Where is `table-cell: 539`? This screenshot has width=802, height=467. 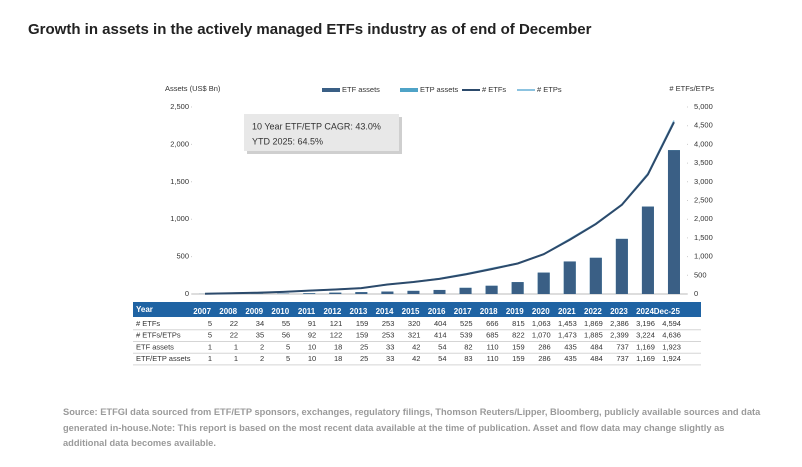
table-cell: 539 is located at coordinates (466, 335).